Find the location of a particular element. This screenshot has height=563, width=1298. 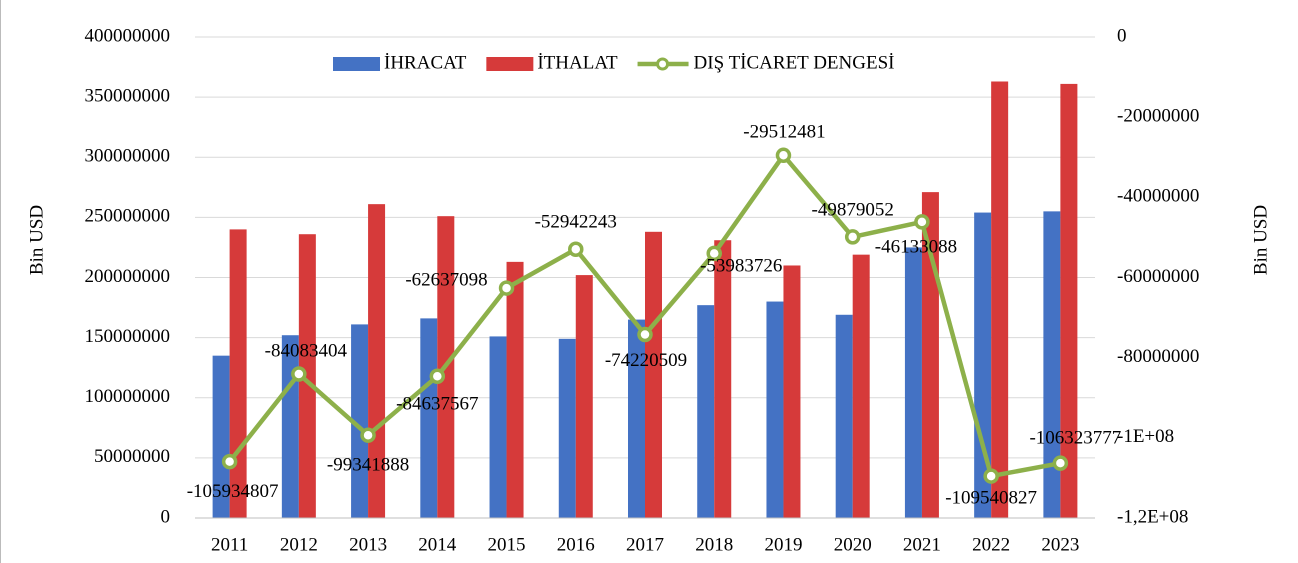

data-label: -109540827 is located at coordinates (991, 497).